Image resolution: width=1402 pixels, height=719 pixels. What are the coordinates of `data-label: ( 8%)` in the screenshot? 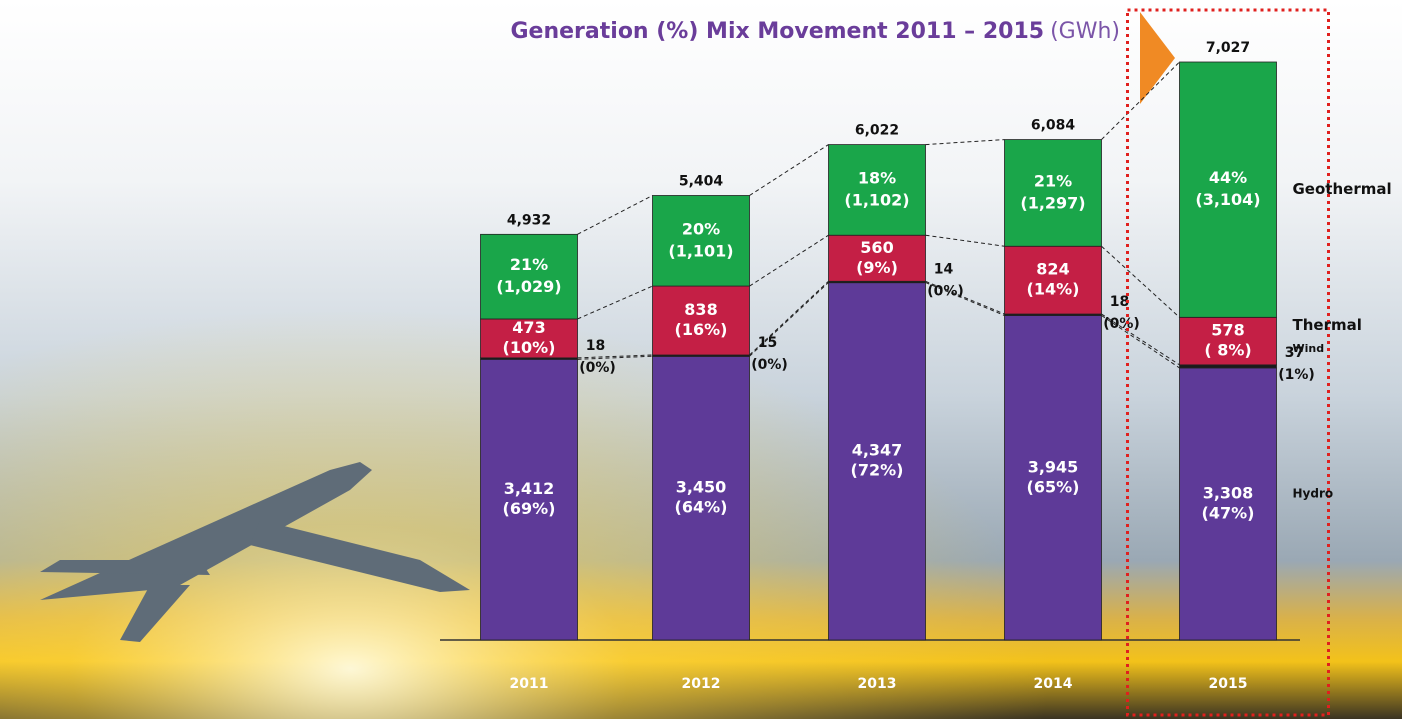 It's located at (1227, 350).